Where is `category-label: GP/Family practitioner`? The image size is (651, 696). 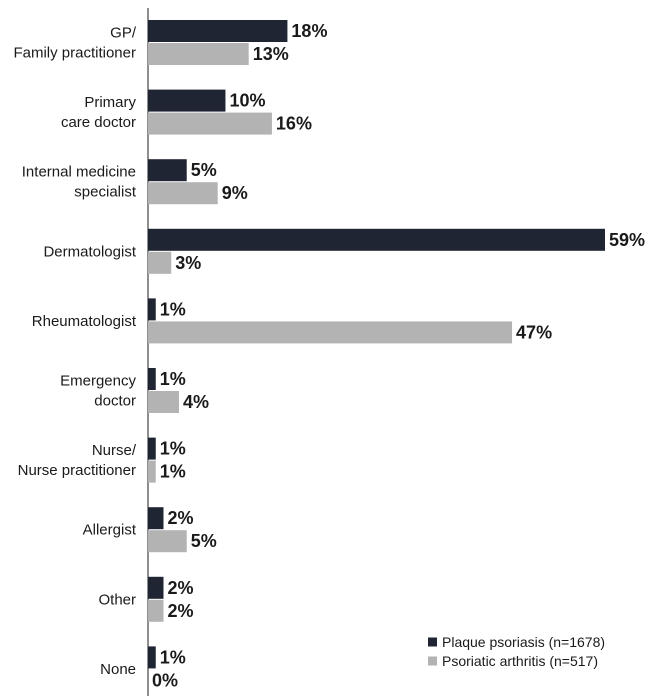
category-label: GP/Family practitioner is located at coordinates (74, 43).